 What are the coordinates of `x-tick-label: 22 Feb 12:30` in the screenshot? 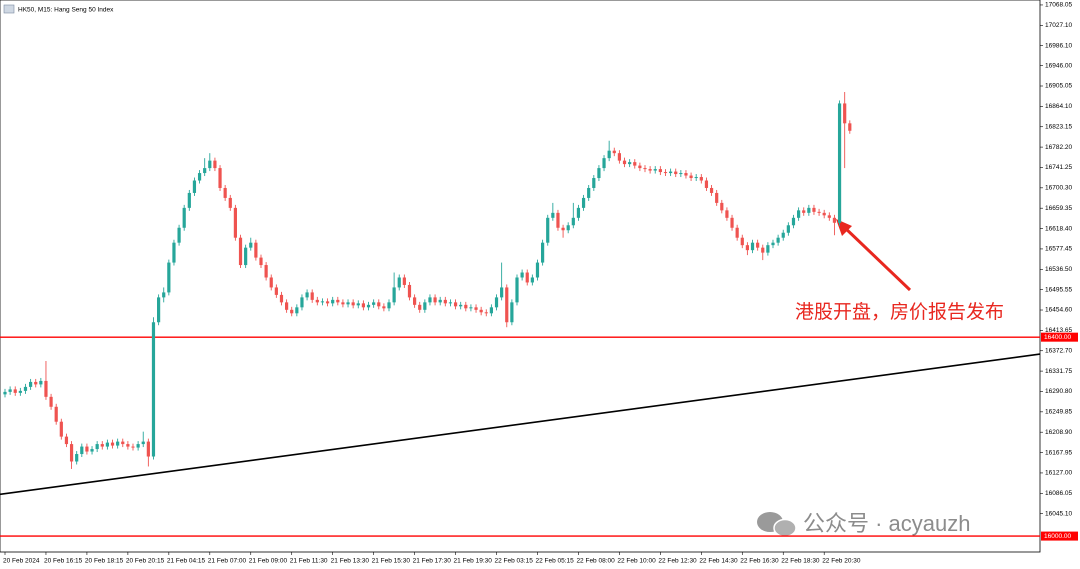 It's located at (677, 561).